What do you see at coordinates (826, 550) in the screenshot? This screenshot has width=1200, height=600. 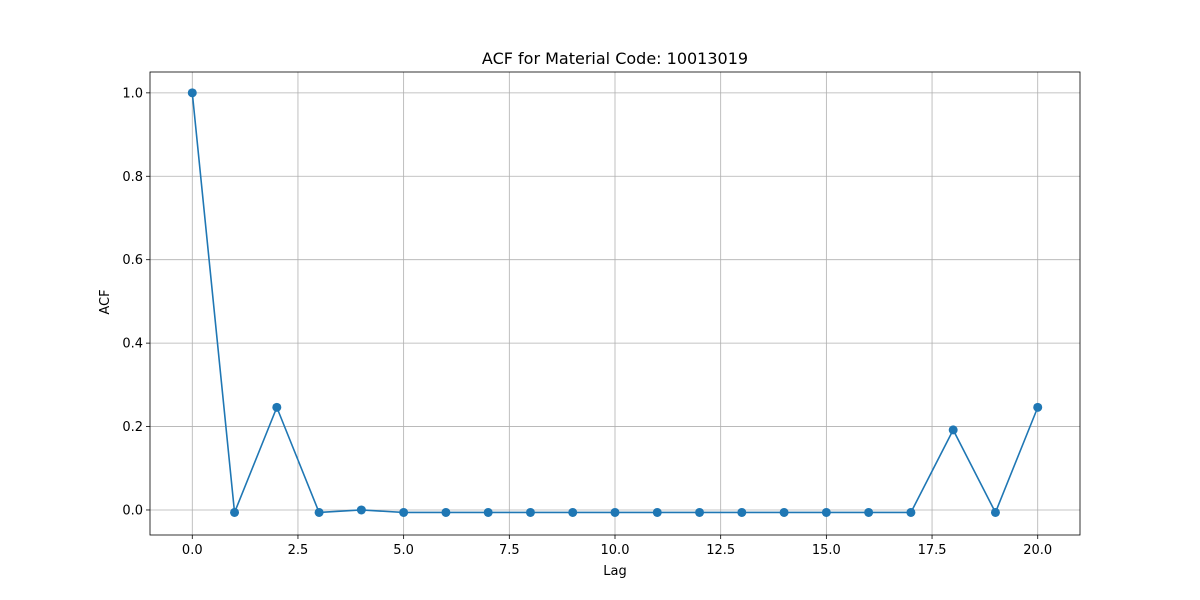 I see `x-tick-label: 15.0` at bounding box center [826, 550].